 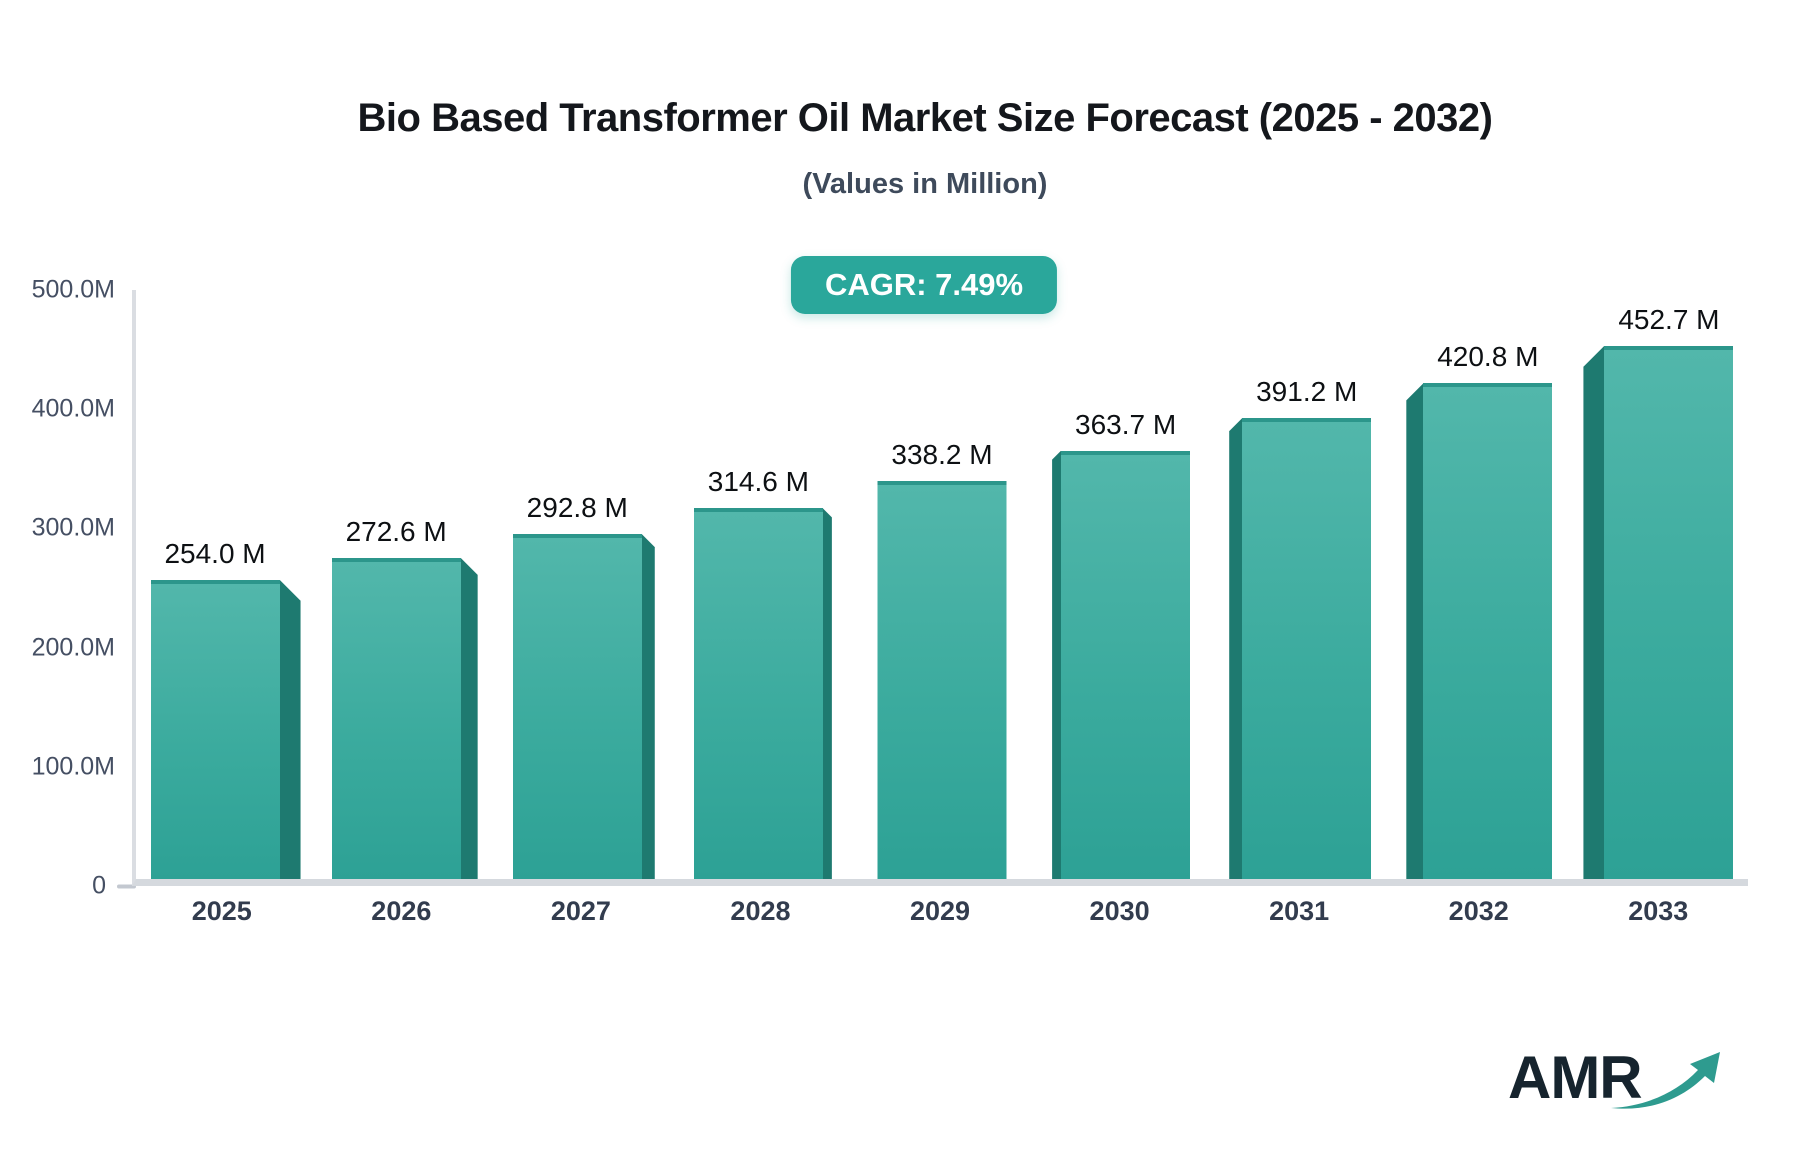 I want to click on bar-slot-2031: 391.2 M, so click(x=1300, y=584).